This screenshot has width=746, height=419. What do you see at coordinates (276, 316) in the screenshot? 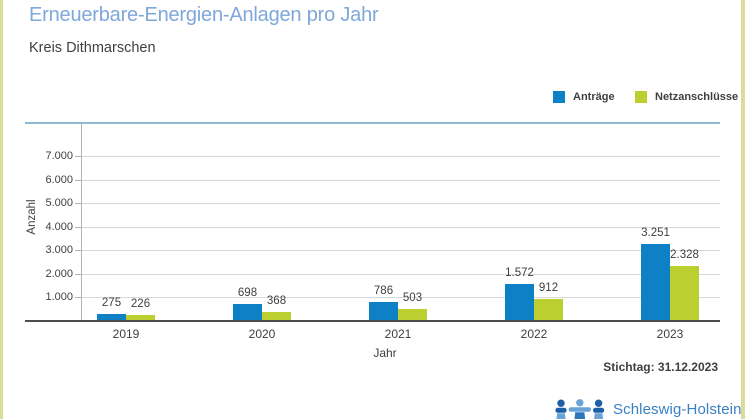
I see `bar-netzanschlüsse-2020` at bounding box center [276, 316].